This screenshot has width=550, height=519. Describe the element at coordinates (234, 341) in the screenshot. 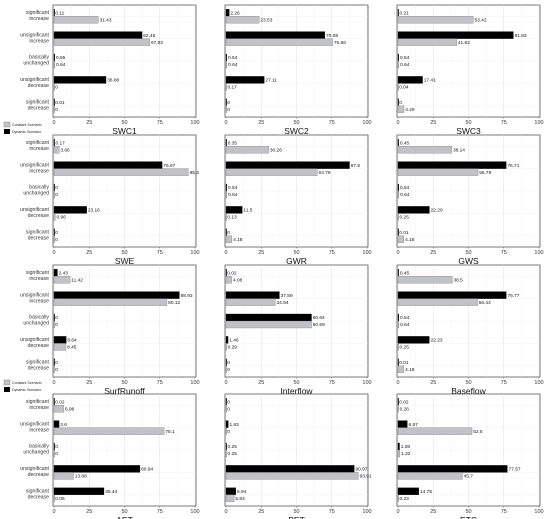

I see `data-label-dynamic: 1.46` at that location.